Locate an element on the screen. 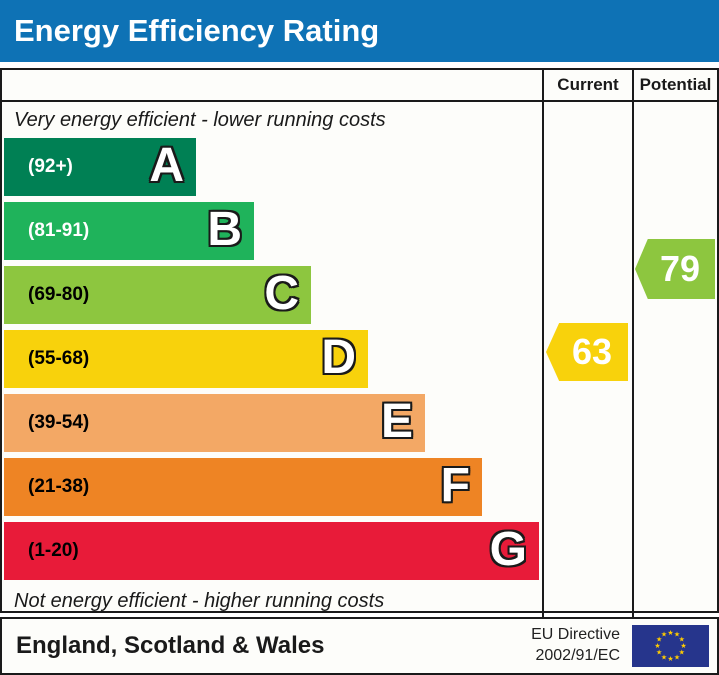 The width and height of the screenshot is (719, 675). band-range-label: (1-20) is located at coordinates (53, 550).